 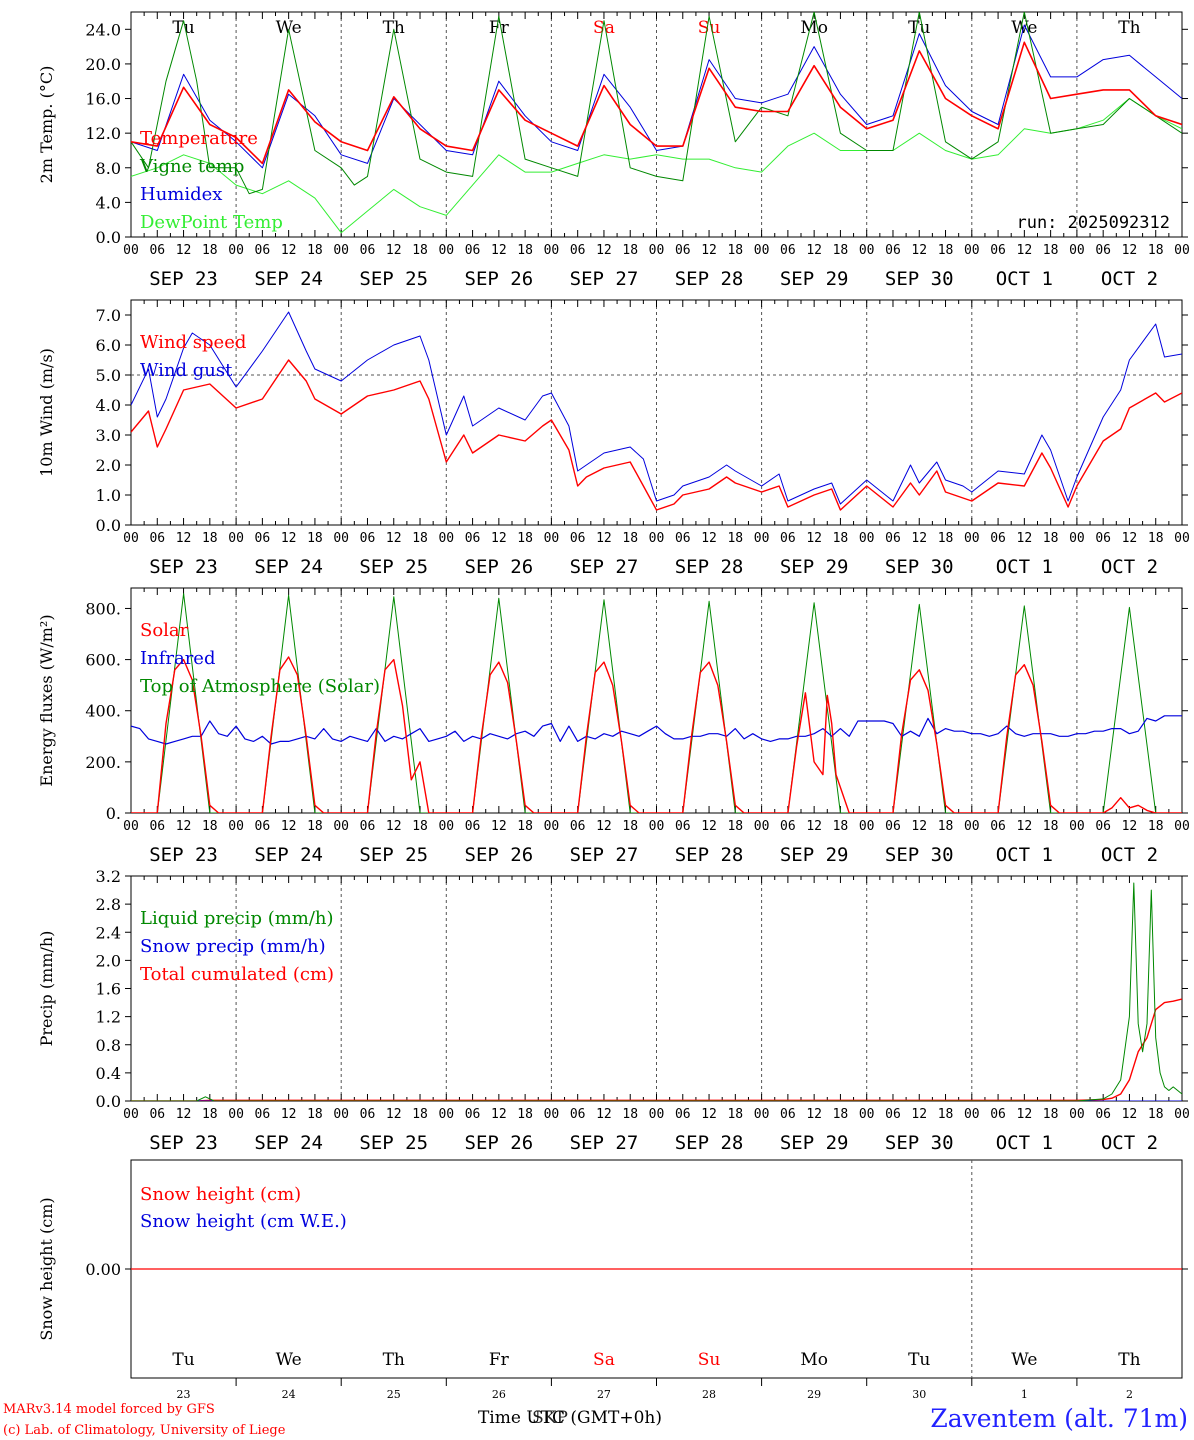 What do you see at coordinates (1093, 223) in the screenshot?
I see `run-label: run: 2025092312` at bounding box center [1093, 223].